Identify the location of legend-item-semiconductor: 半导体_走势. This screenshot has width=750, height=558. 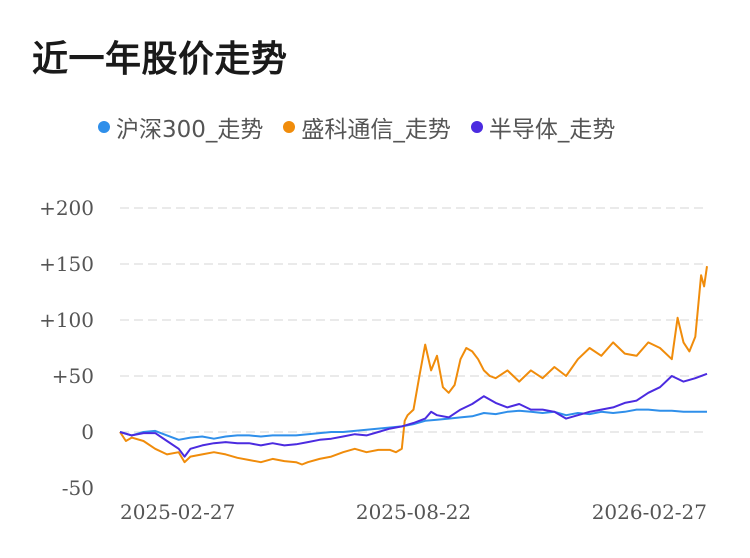
(543, 127).